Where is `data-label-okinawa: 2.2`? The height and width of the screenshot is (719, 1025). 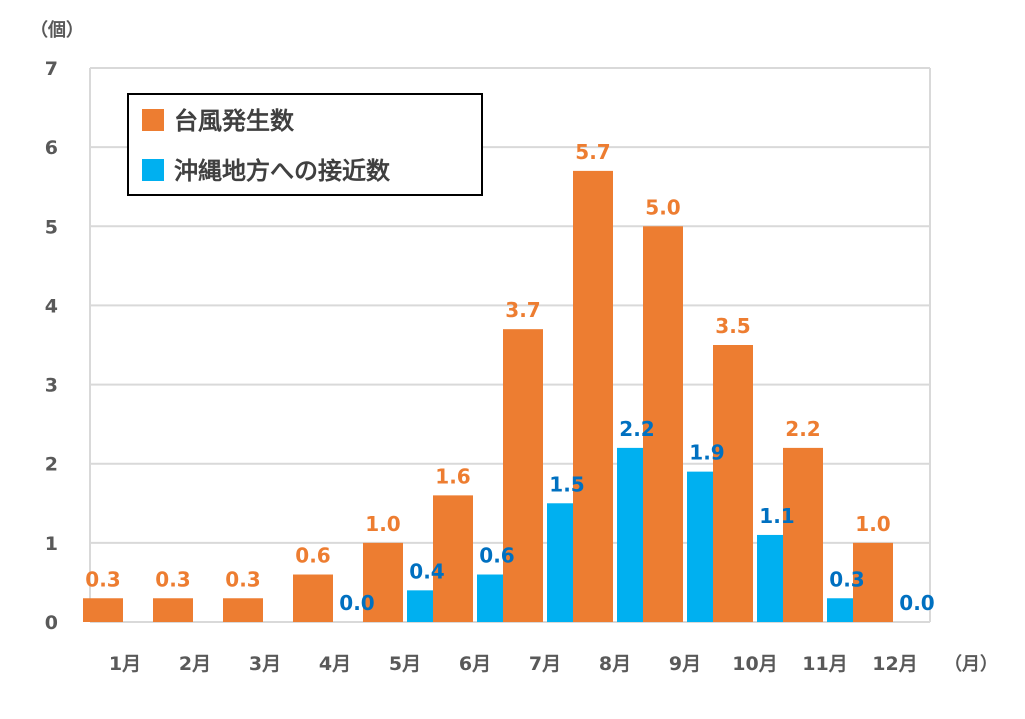
data-label-okinawa: 2.2 is located at coordinates (636, 429).